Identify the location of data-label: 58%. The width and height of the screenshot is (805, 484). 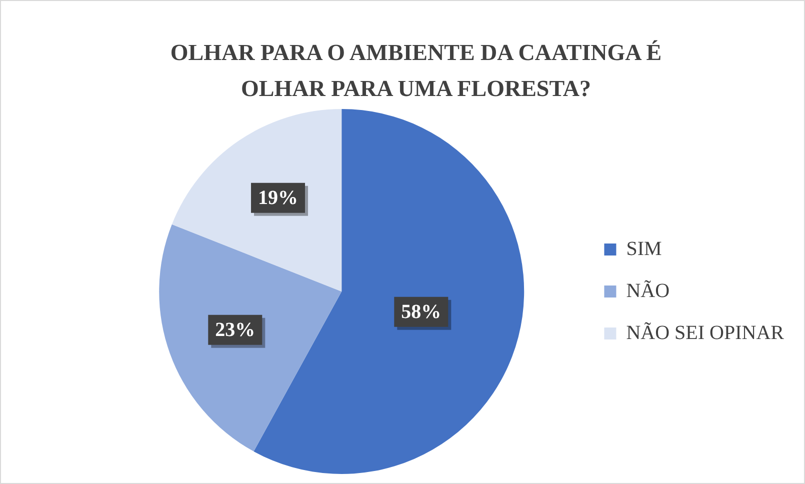
(421, 312).